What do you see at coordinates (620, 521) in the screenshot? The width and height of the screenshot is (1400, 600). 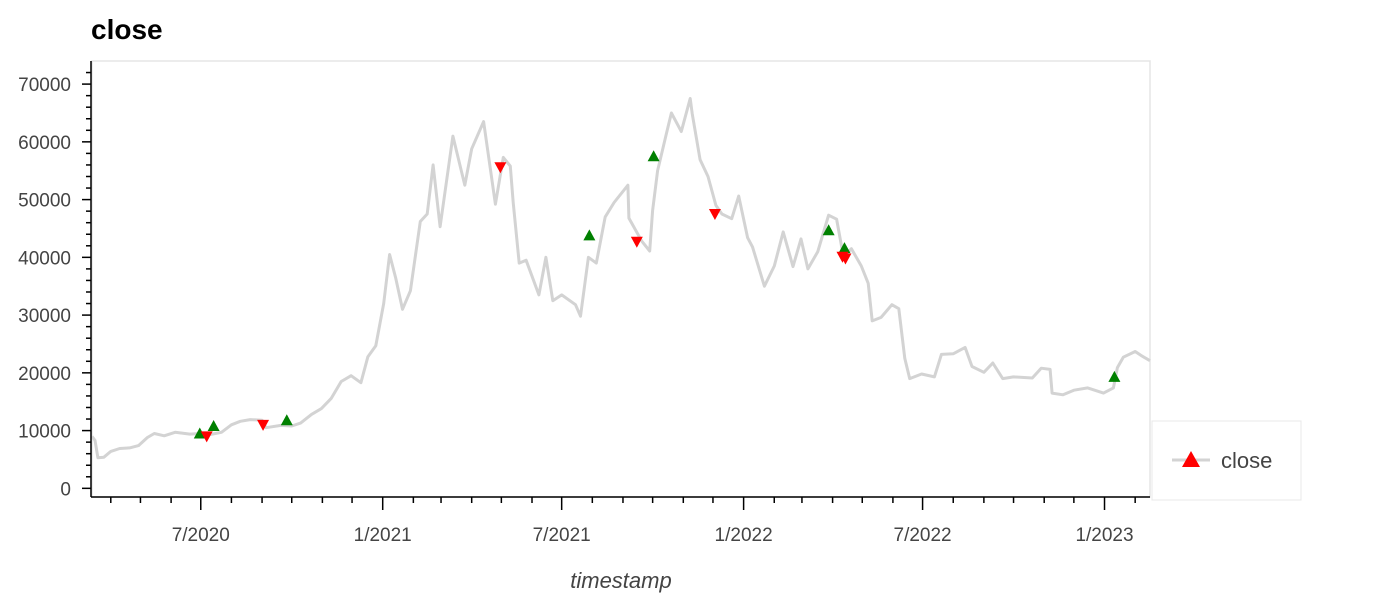 I see `x-axis: 7/2020 1/2021 7/2021 1/2022 7/2022 1/2023` at bounding box center [620, 521].